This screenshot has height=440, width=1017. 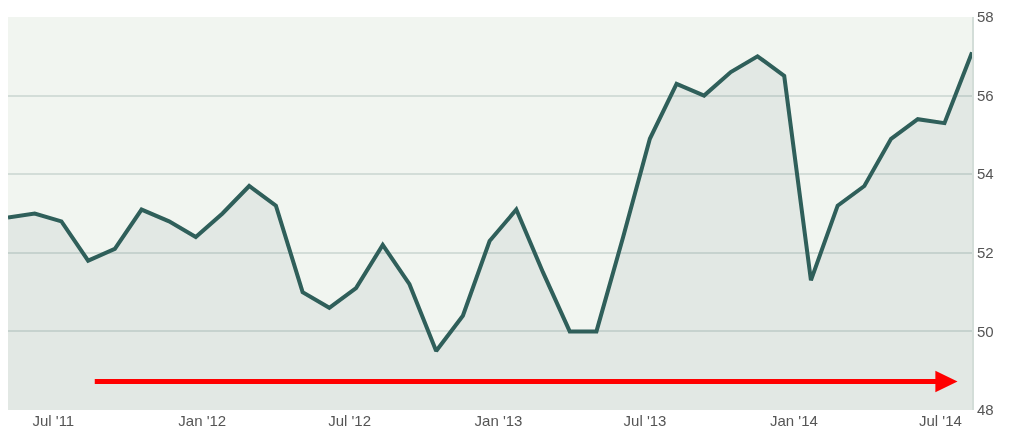 What do you see at coordinates (985, 331) in the screenshot?
I see `y-tick-label: 50` at bounding box center [985, 331].